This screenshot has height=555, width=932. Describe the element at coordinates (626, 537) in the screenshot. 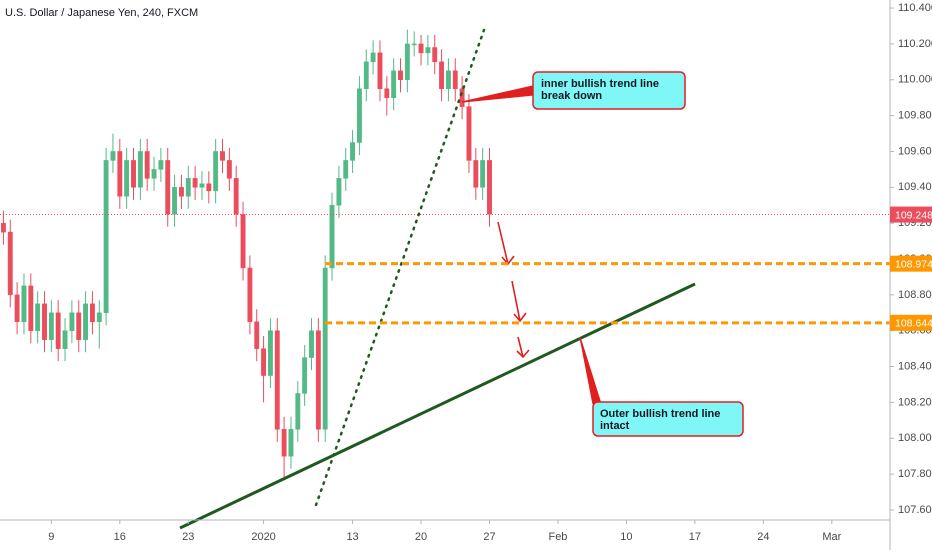

I see `x-tick-label: 10` at that location.